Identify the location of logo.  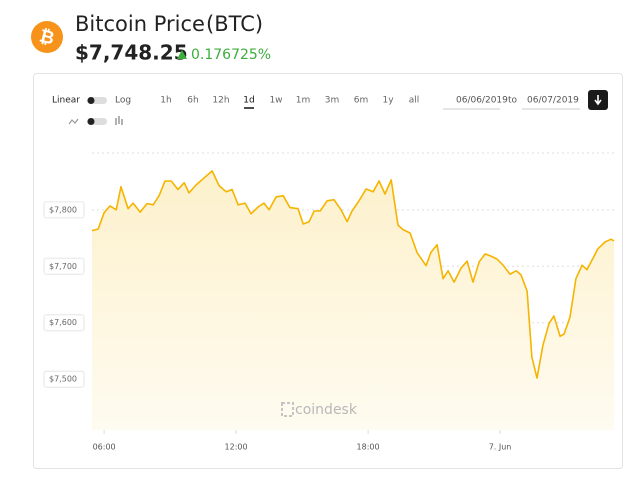
(47, 37).